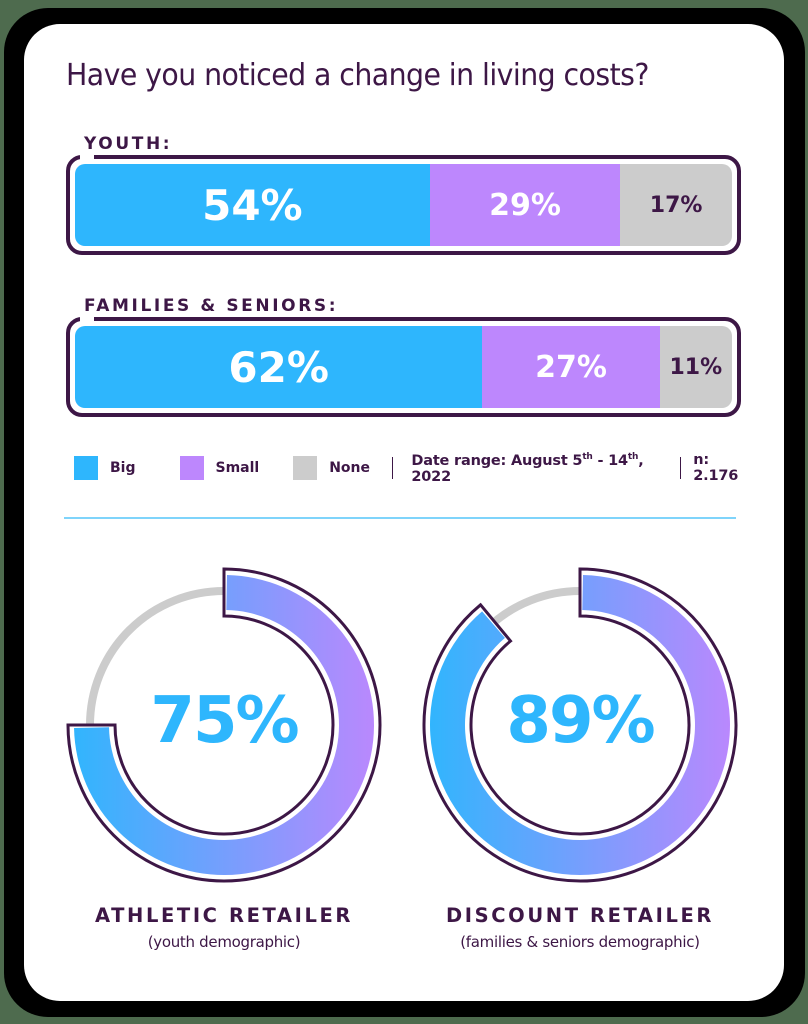 The height and width of the screenshot is (1024, 808). What do you see at coordinates (580, 942) in the screenshot?
I see `discount-retailer-subtitle: (families & seniors demographic)` at bounding box center [580, 942].